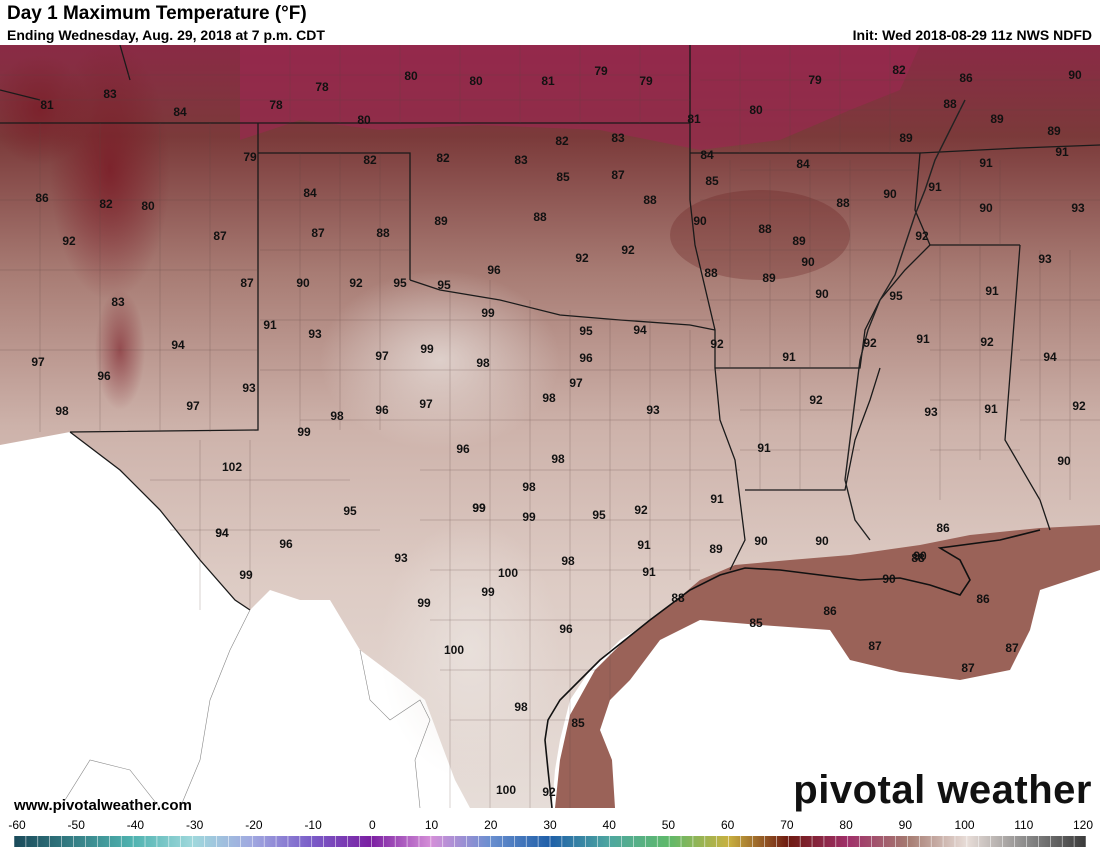  I want to click on brand-logo: pivotal weather, so click(942, 790).